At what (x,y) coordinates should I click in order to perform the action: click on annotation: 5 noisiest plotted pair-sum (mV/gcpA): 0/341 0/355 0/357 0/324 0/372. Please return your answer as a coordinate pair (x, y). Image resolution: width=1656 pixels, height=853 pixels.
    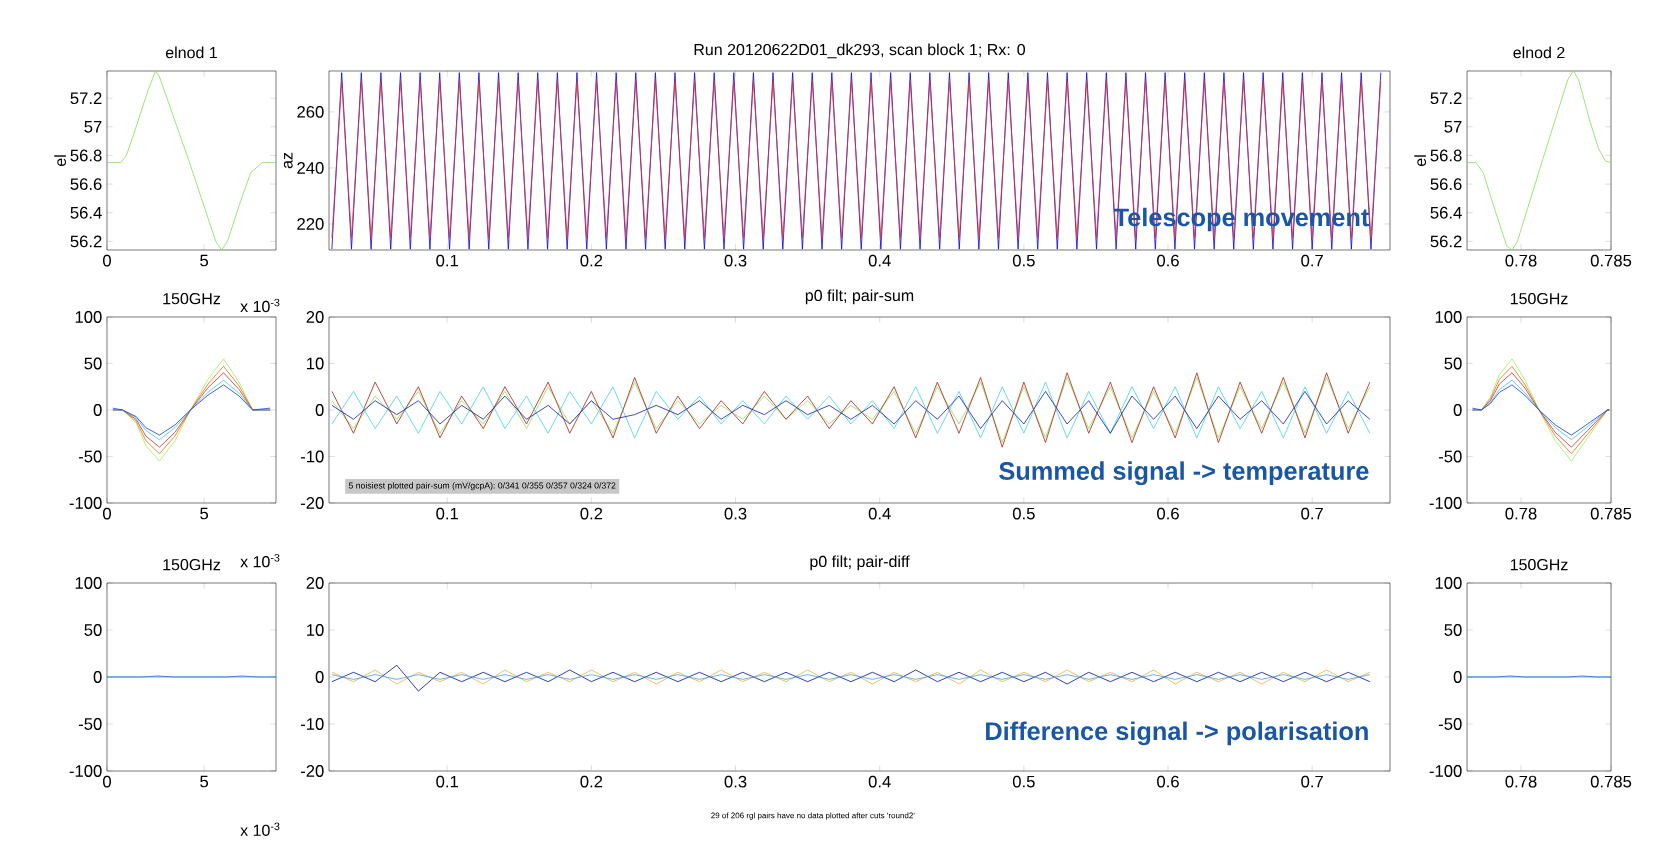
    Looking at the image, I should click on (482, 486).